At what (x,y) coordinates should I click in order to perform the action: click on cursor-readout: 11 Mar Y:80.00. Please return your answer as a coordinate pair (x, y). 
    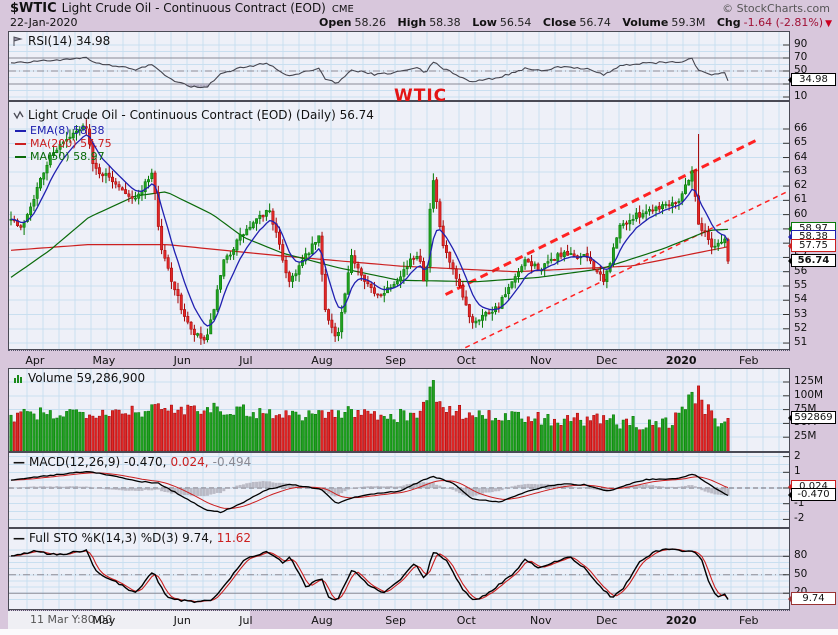
    Looking at the image, I should click on (129, 620).